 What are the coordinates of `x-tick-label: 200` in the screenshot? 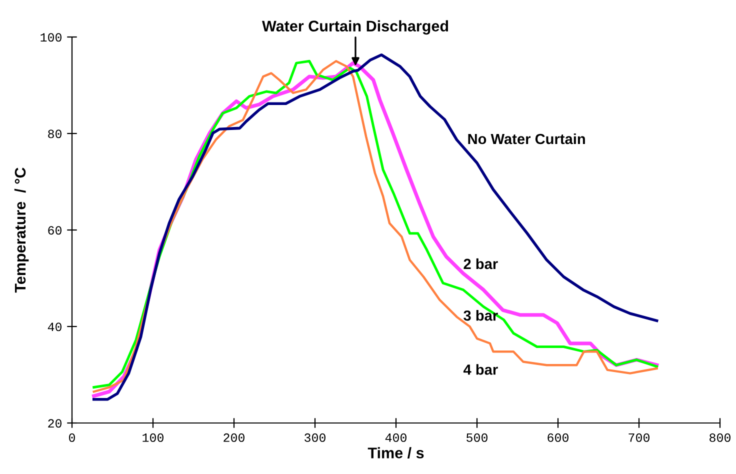 It's located at (234, 437).